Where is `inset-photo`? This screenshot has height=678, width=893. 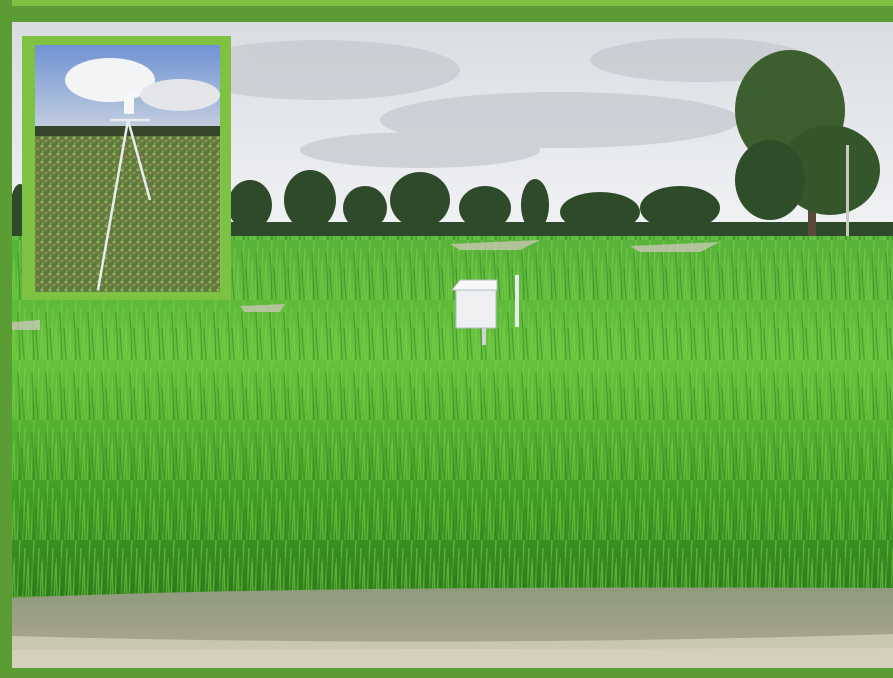
inset-photo is located at coordinates (126, 168).